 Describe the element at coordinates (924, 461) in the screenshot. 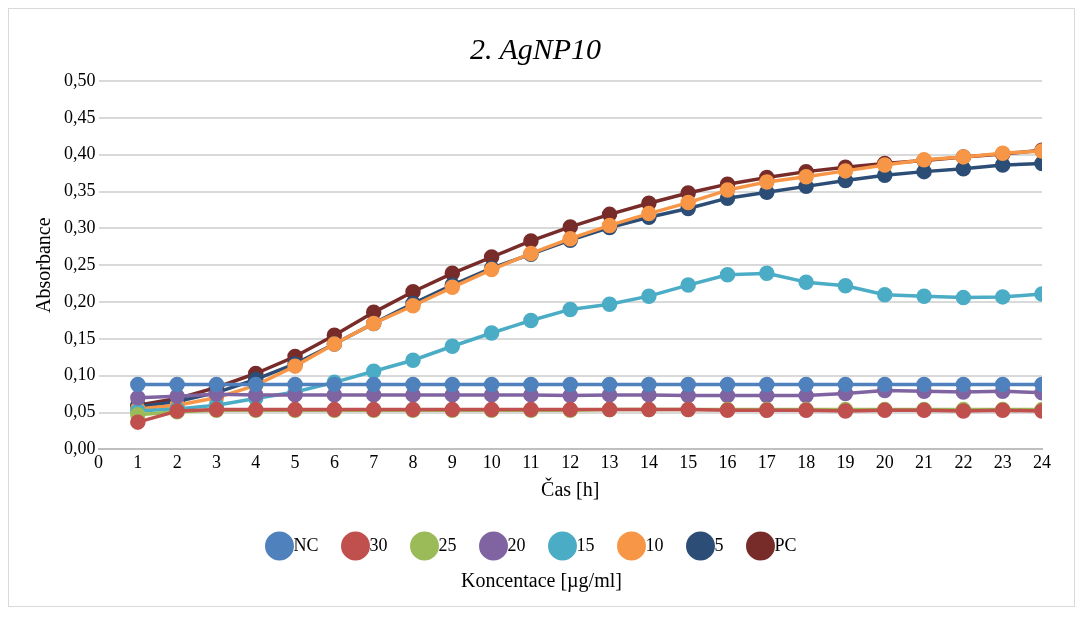

I see `x-tick-label: 21` at that location.